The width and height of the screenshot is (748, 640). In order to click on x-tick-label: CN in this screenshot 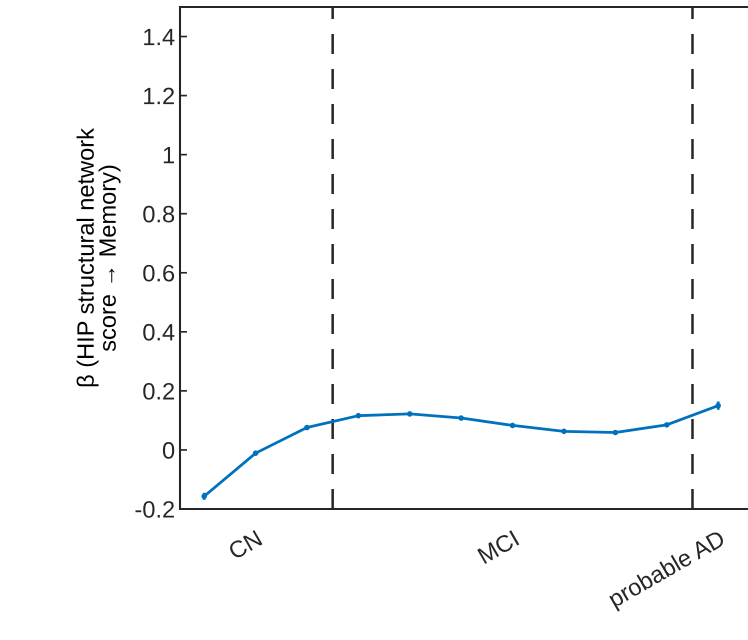, I will do `click(245, 545)`.